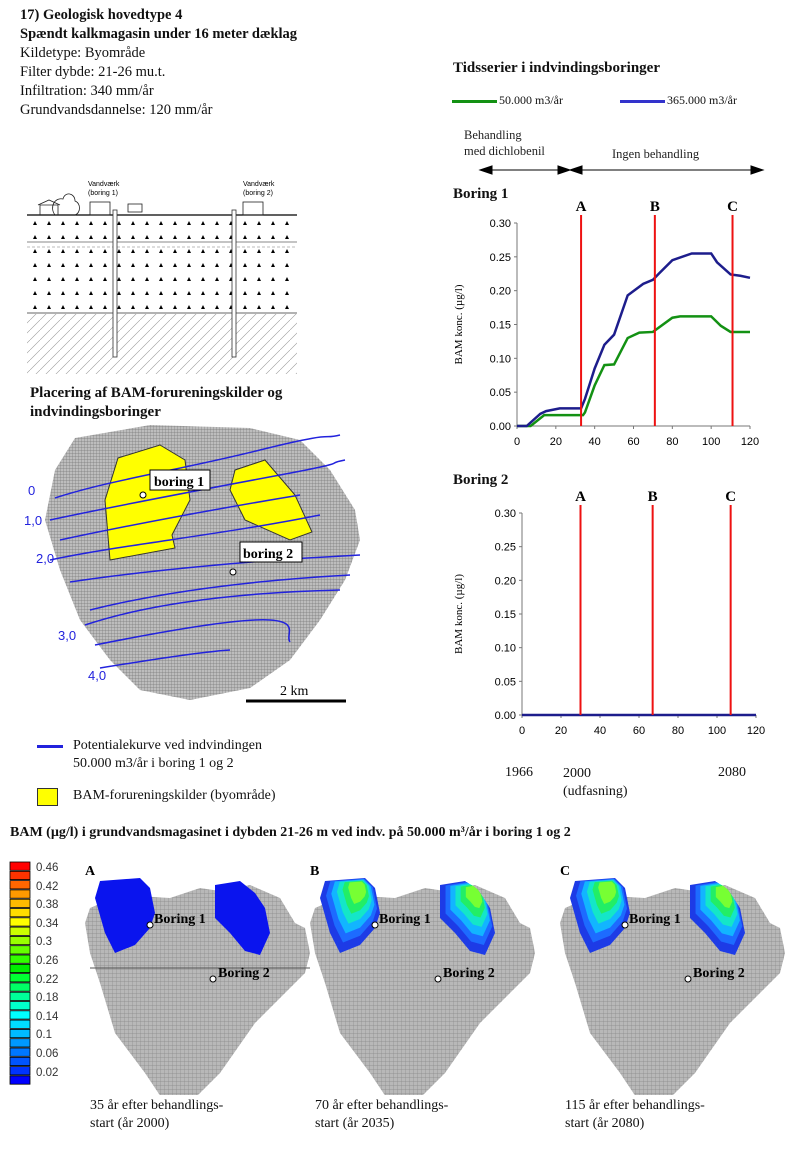 The height and width of the screenshot is (1149, 800). Describe the element at coordinates (633, 442) in the screenshot. I see `x-tick-label: 60` at that location.